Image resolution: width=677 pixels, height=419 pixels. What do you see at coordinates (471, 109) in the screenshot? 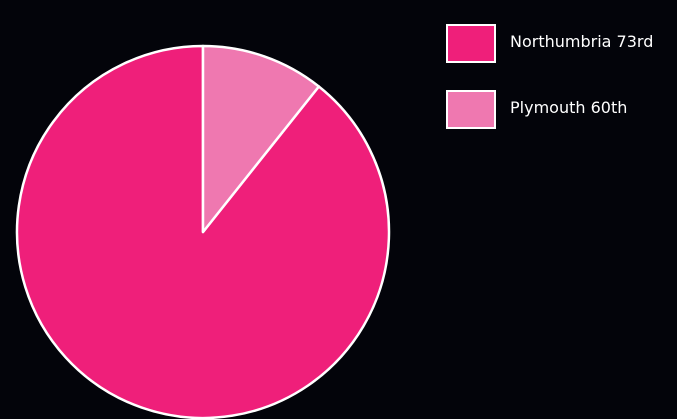
I see `legend-swatch-plymouth-60th` at bounding box center [471, 109].